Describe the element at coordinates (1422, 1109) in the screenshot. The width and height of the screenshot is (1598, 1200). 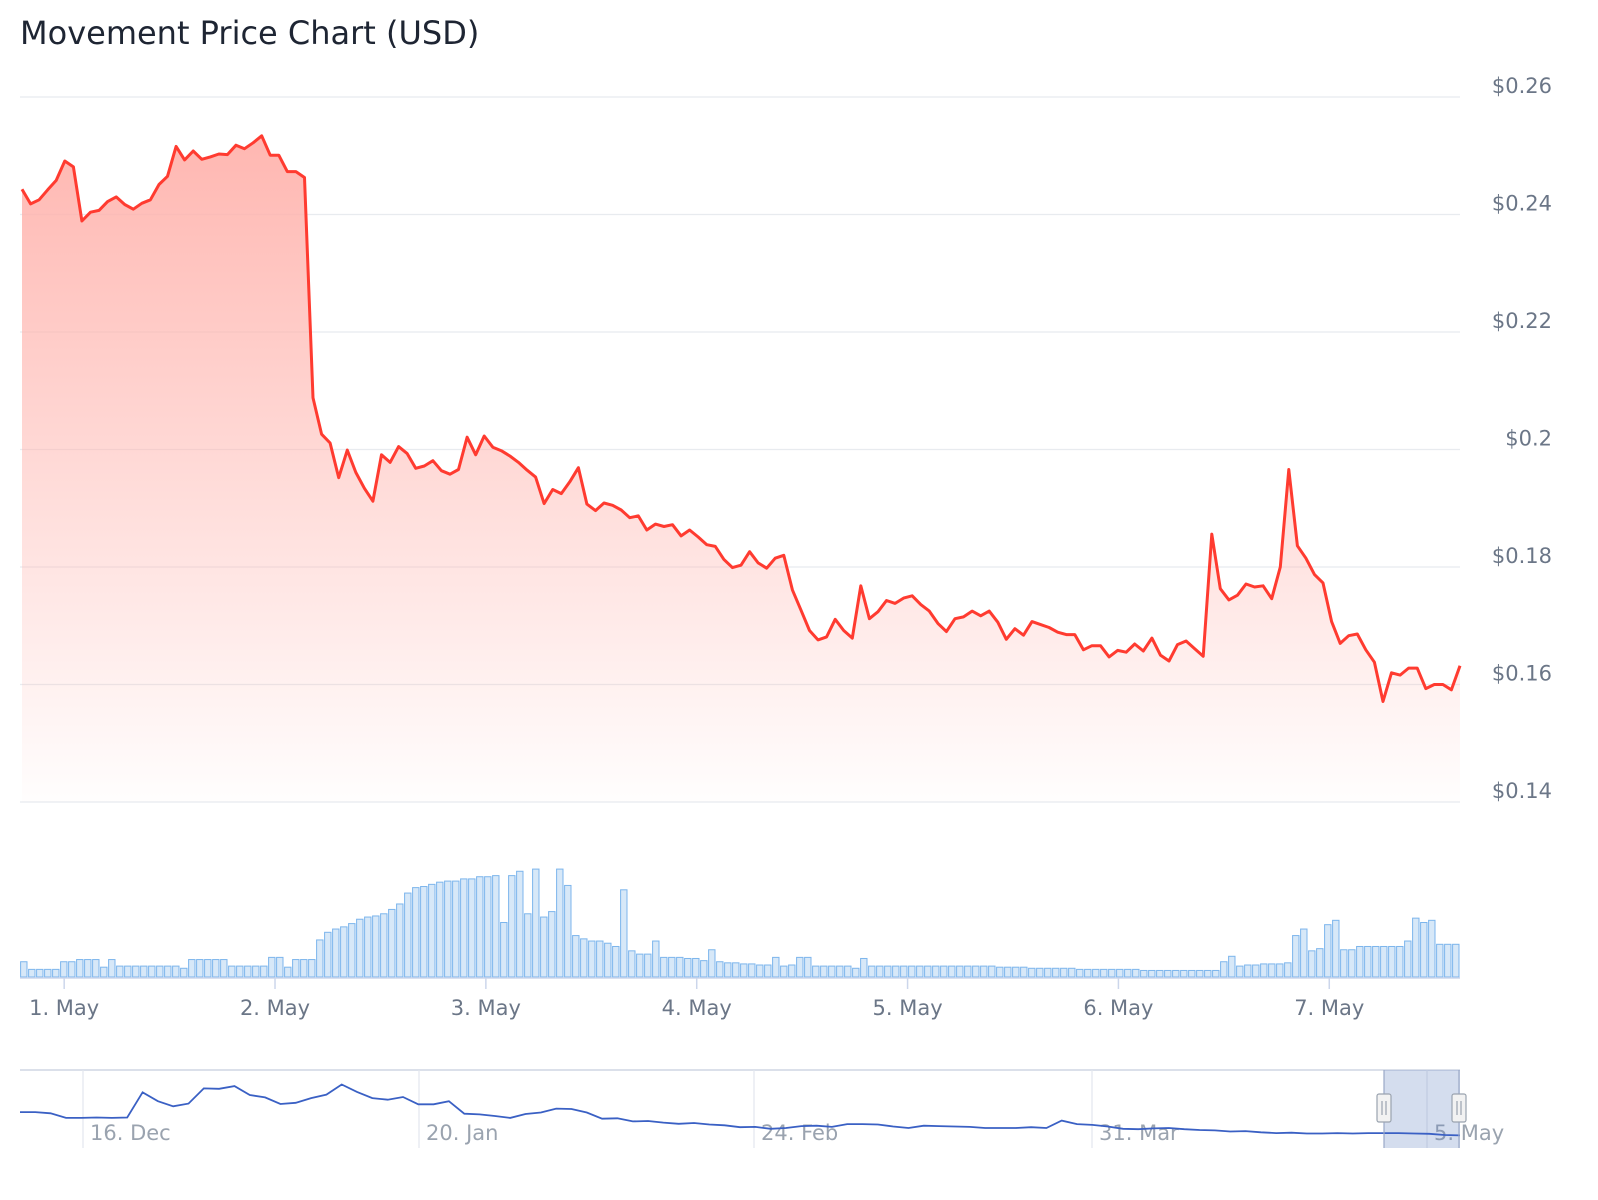
I see `navigator-range-mask` at that location.